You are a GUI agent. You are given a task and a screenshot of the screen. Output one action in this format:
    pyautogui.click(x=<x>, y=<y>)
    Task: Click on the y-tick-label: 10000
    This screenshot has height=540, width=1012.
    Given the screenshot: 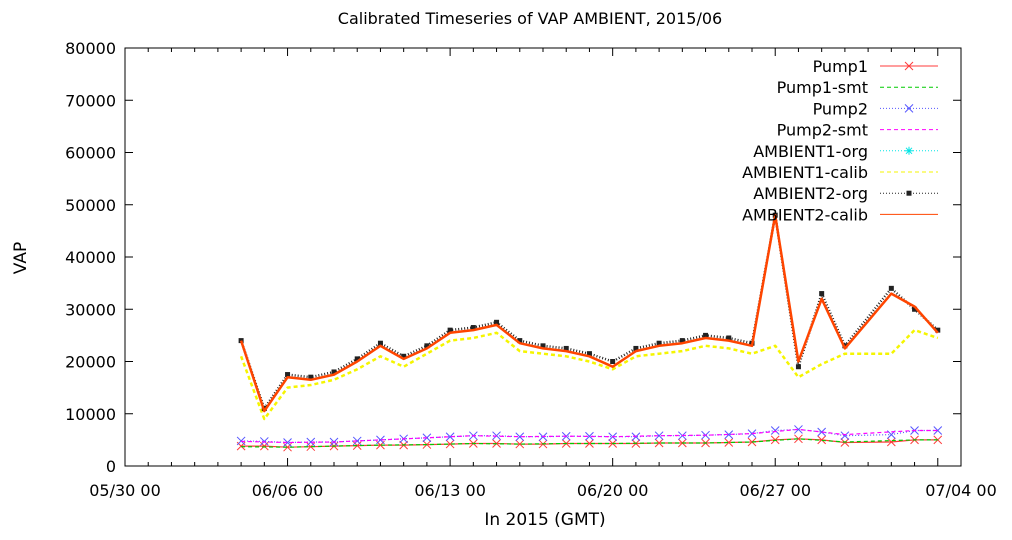 What is the action you would take?
    pyautogui.click(x=90, y=414)
    